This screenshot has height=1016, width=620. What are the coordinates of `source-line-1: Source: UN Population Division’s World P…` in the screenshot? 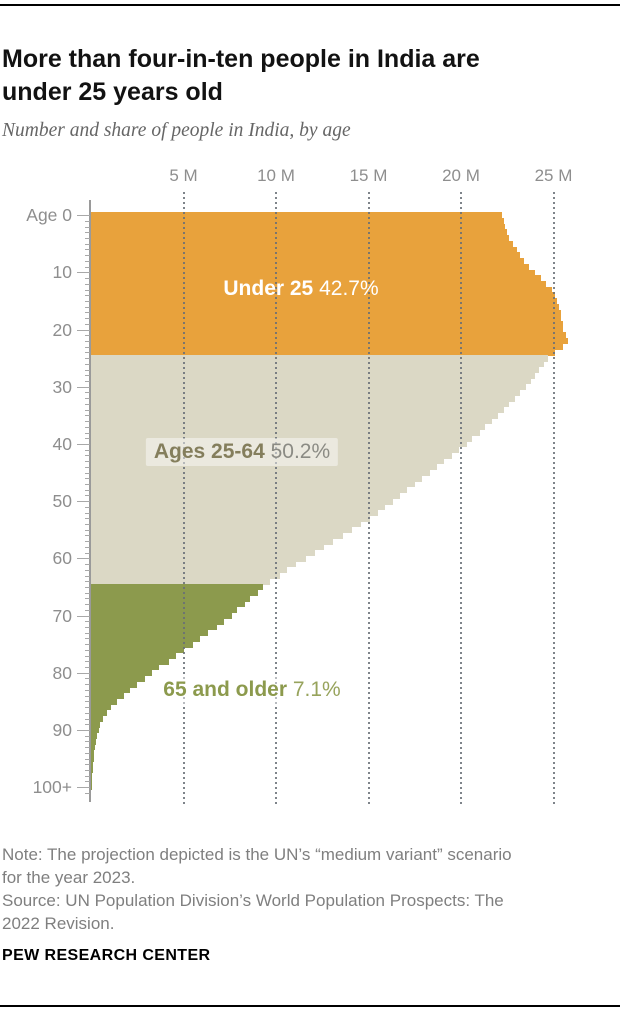 It's located at (253, 900).